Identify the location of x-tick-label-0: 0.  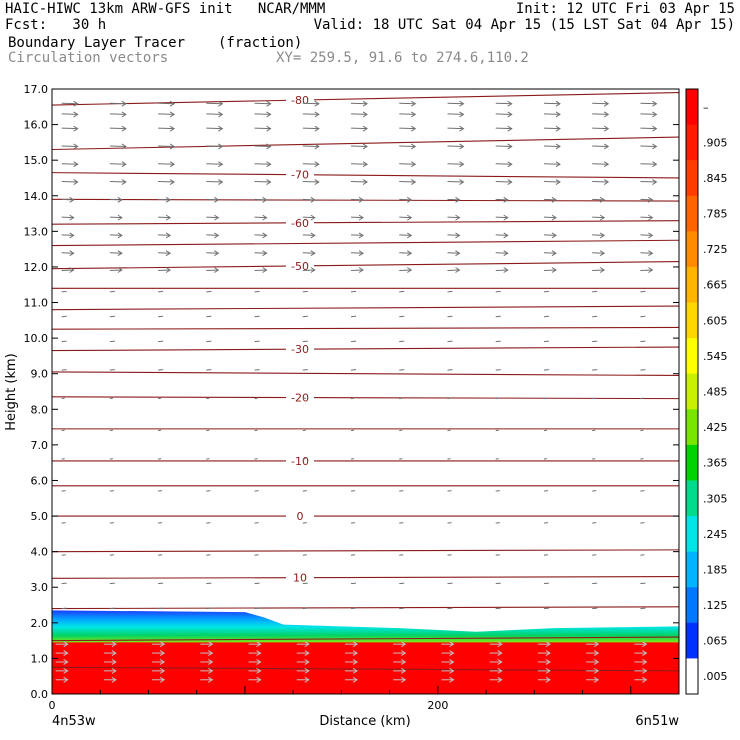
(52, 705).